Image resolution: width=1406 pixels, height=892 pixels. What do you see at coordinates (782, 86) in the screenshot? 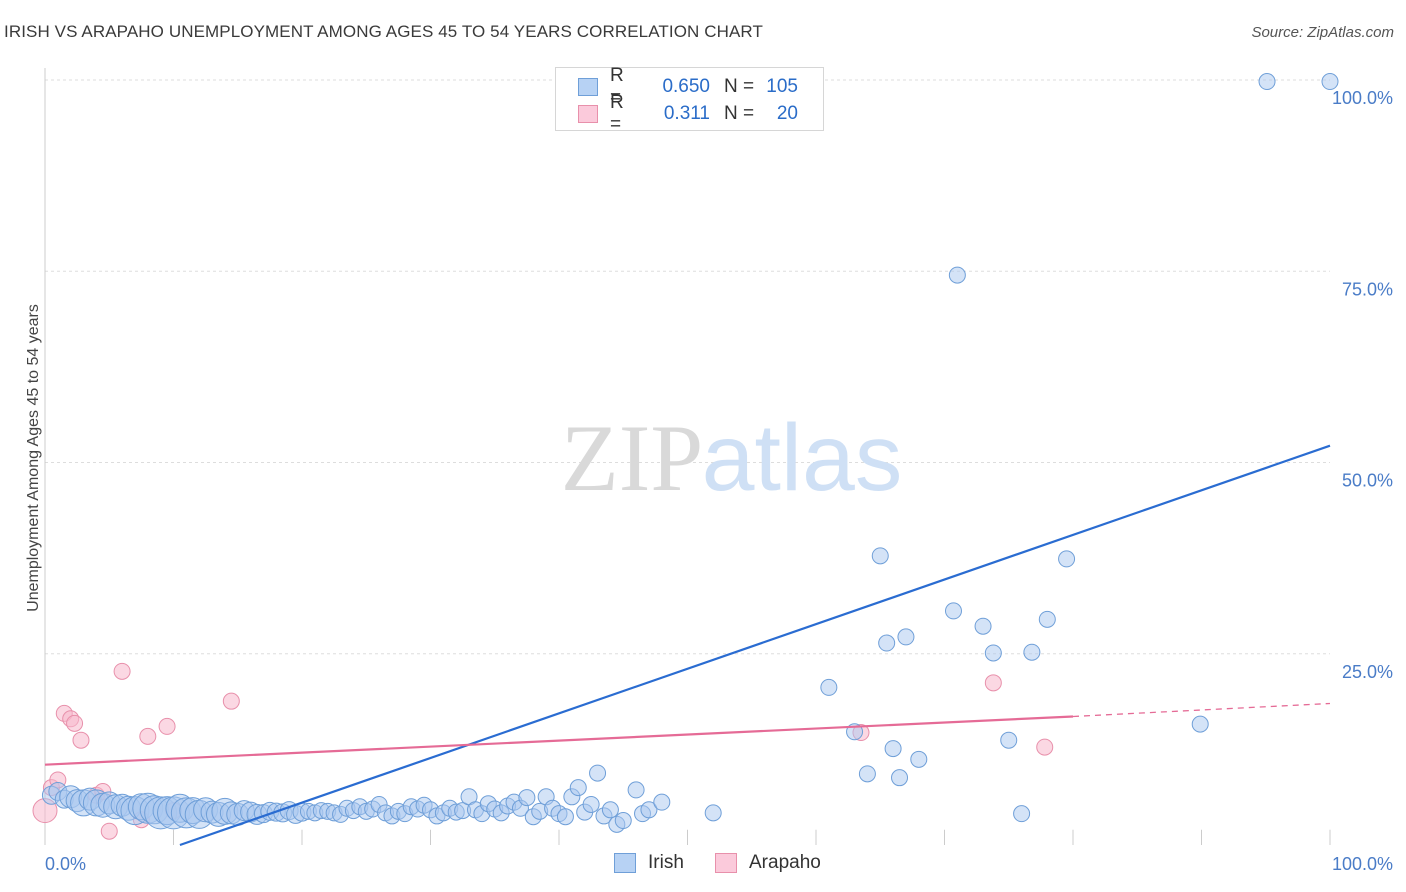
I see `legend-irish-n: 105` at bounding box center [782, 86].